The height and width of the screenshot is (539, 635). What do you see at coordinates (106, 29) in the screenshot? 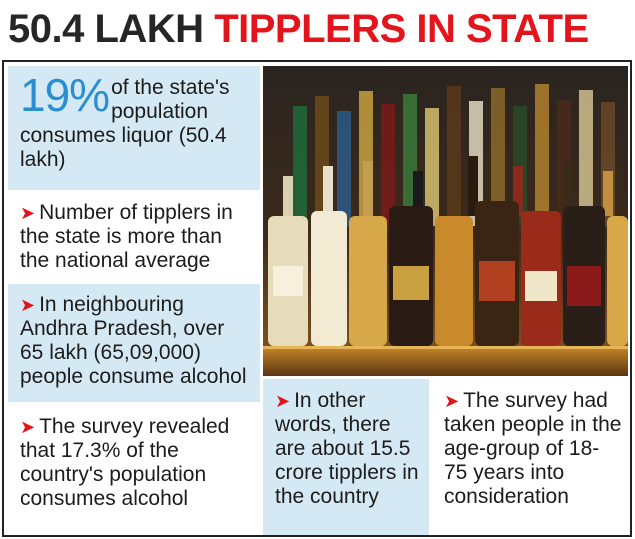
I see `headline-part-1: 50.4 LAKH` at bounding box center [106, 29].